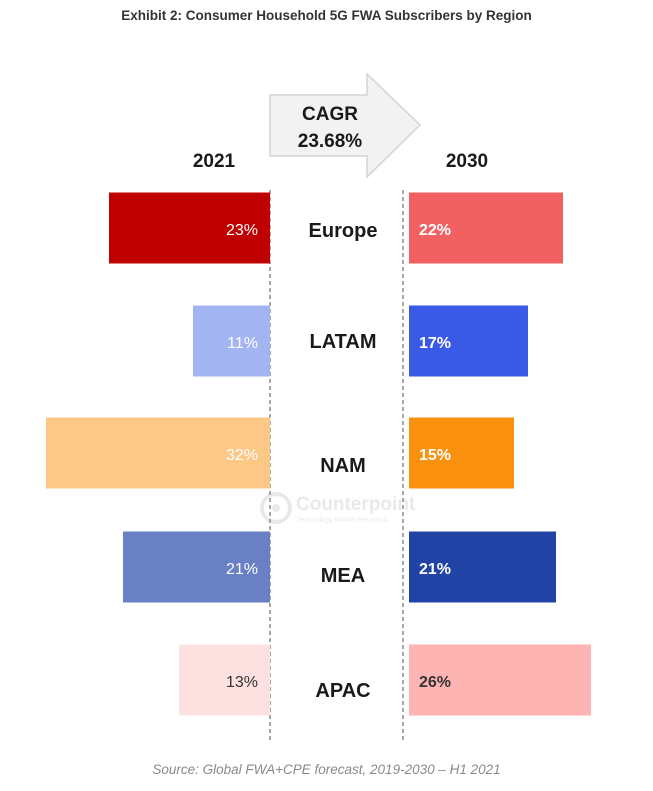 This screenshot has width=653, height=791. I want to click on category-label-latam: LATAM, so click(342, 342).